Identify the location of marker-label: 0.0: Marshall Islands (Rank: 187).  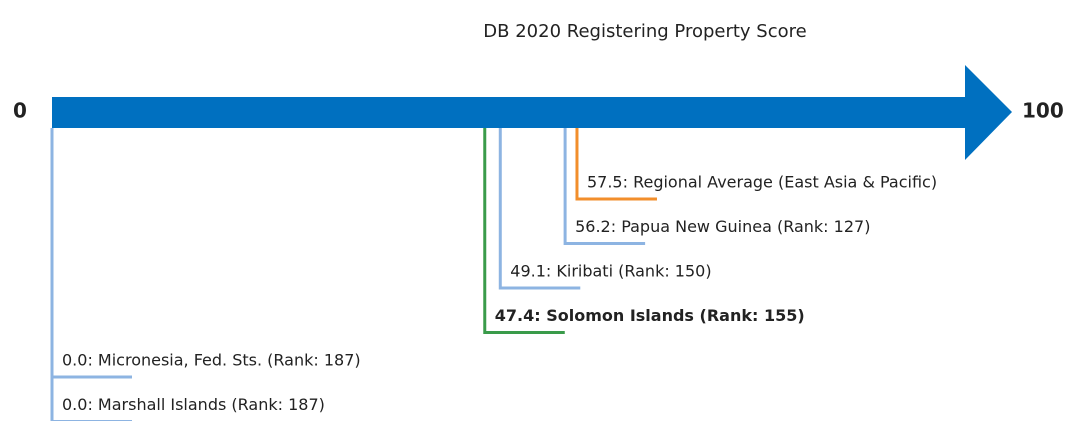
(193, 404).